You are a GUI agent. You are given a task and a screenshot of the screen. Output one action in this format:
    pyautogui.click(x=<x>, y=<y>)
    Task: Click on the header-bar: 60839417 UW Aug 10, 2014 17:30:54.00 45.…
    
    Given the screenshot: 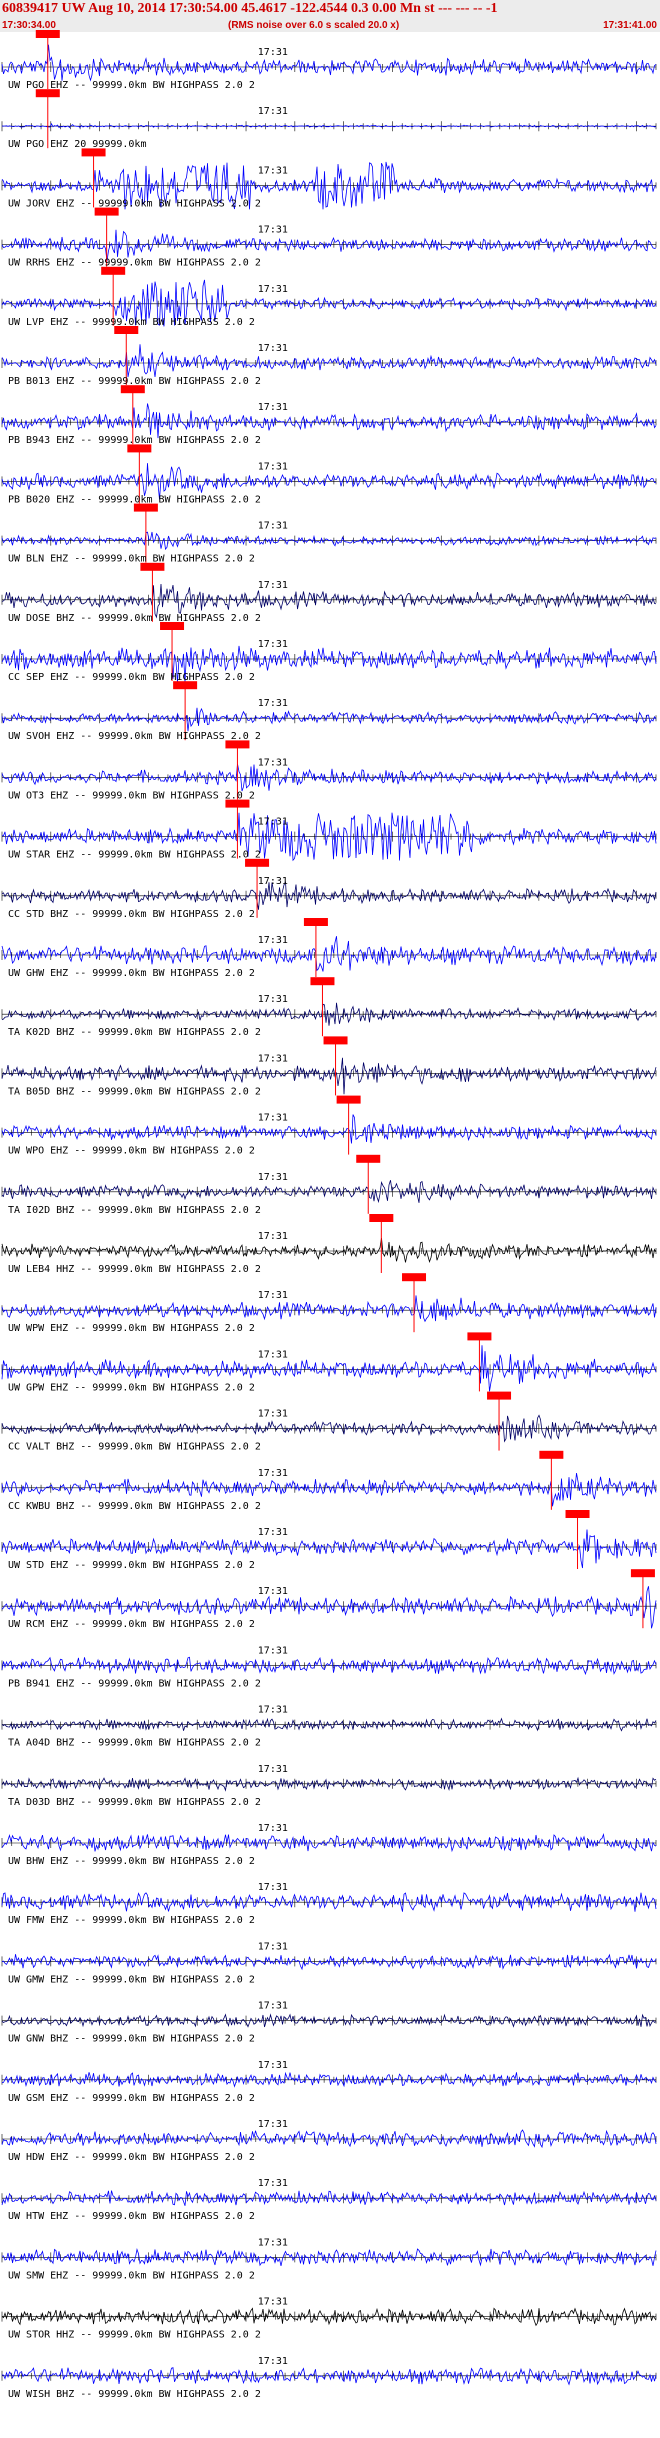 What is the action you would take?
    pyautogui.click(x=330, y=16)
    